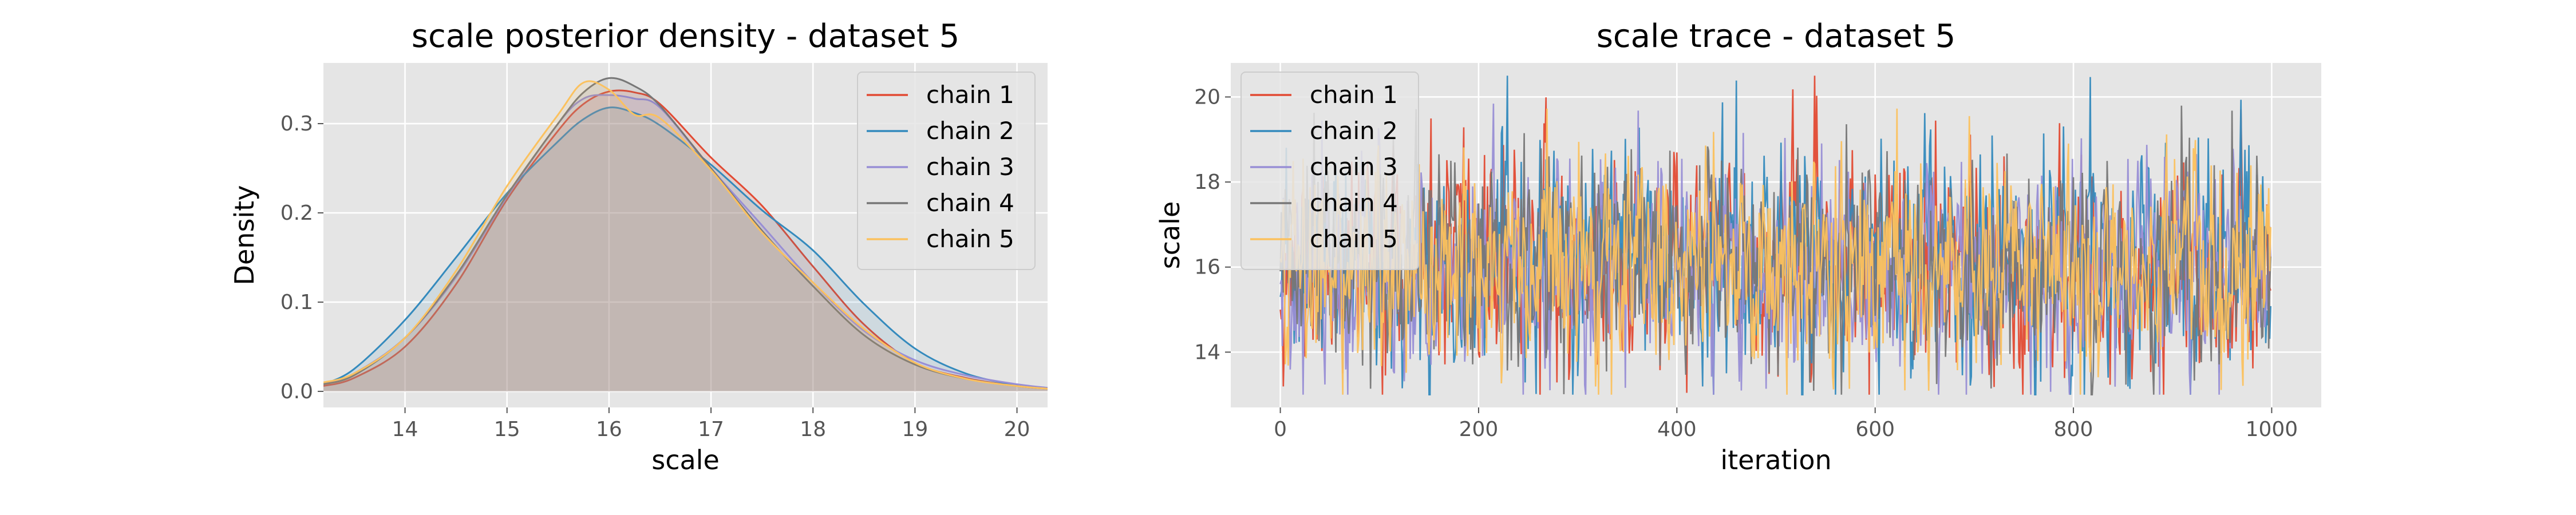 This screenshot has height=515, width=2576. Describe the element at coordinates (685, 460) in the screenshot. I see `x-axis-label: scale` at that location.